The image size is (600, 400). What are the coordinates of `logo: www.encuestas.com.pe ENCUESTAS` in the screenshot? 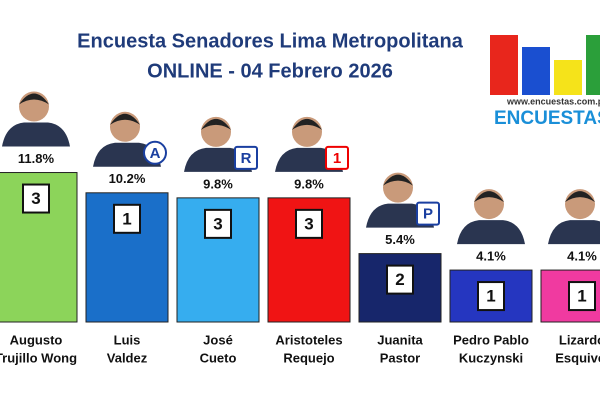 It's located at (545, 82).